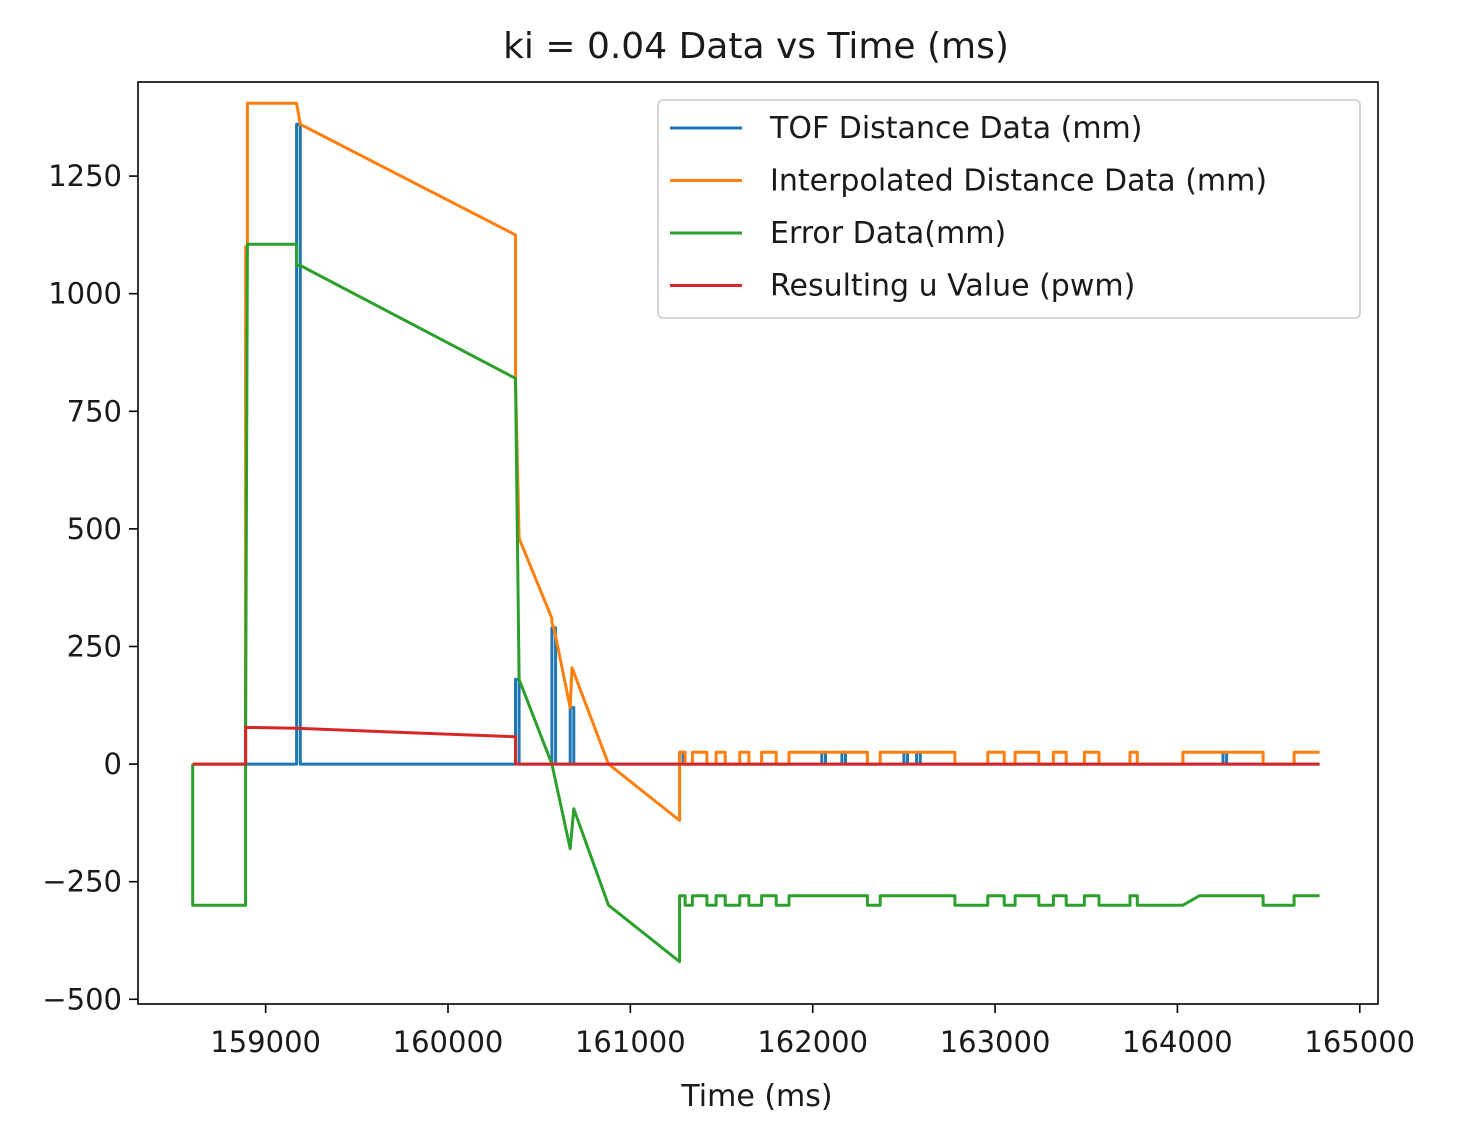 This screenshot has height=1140, width=1472. What do you see at coordinates (94, 411) in the screenshot?
I see `y-tick-label: 750` at bounding box center [94, 411].